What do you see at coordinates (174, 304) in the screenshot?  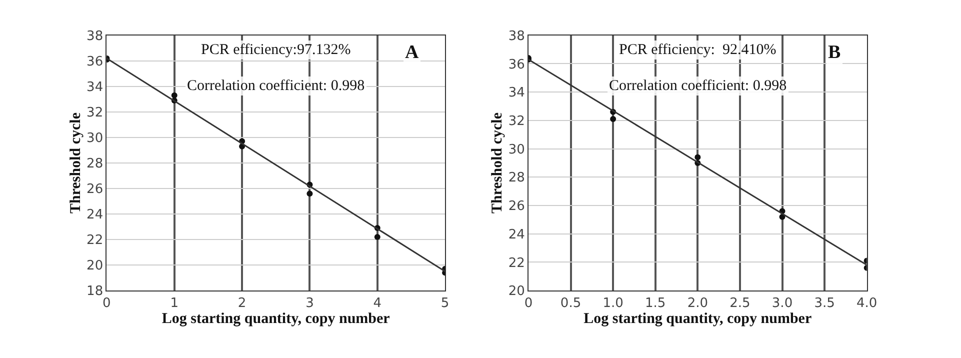 I see `x-tick-label: 1` at bounding box center [174, 304].